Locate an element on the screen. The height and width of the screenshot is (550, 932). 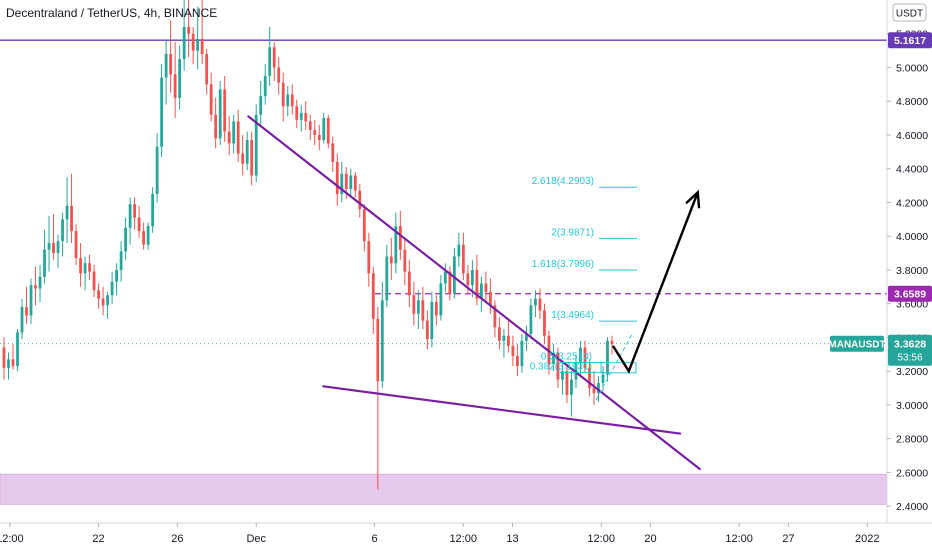
y-tick-label: 2.8000 is located at coordinates (912, 440).